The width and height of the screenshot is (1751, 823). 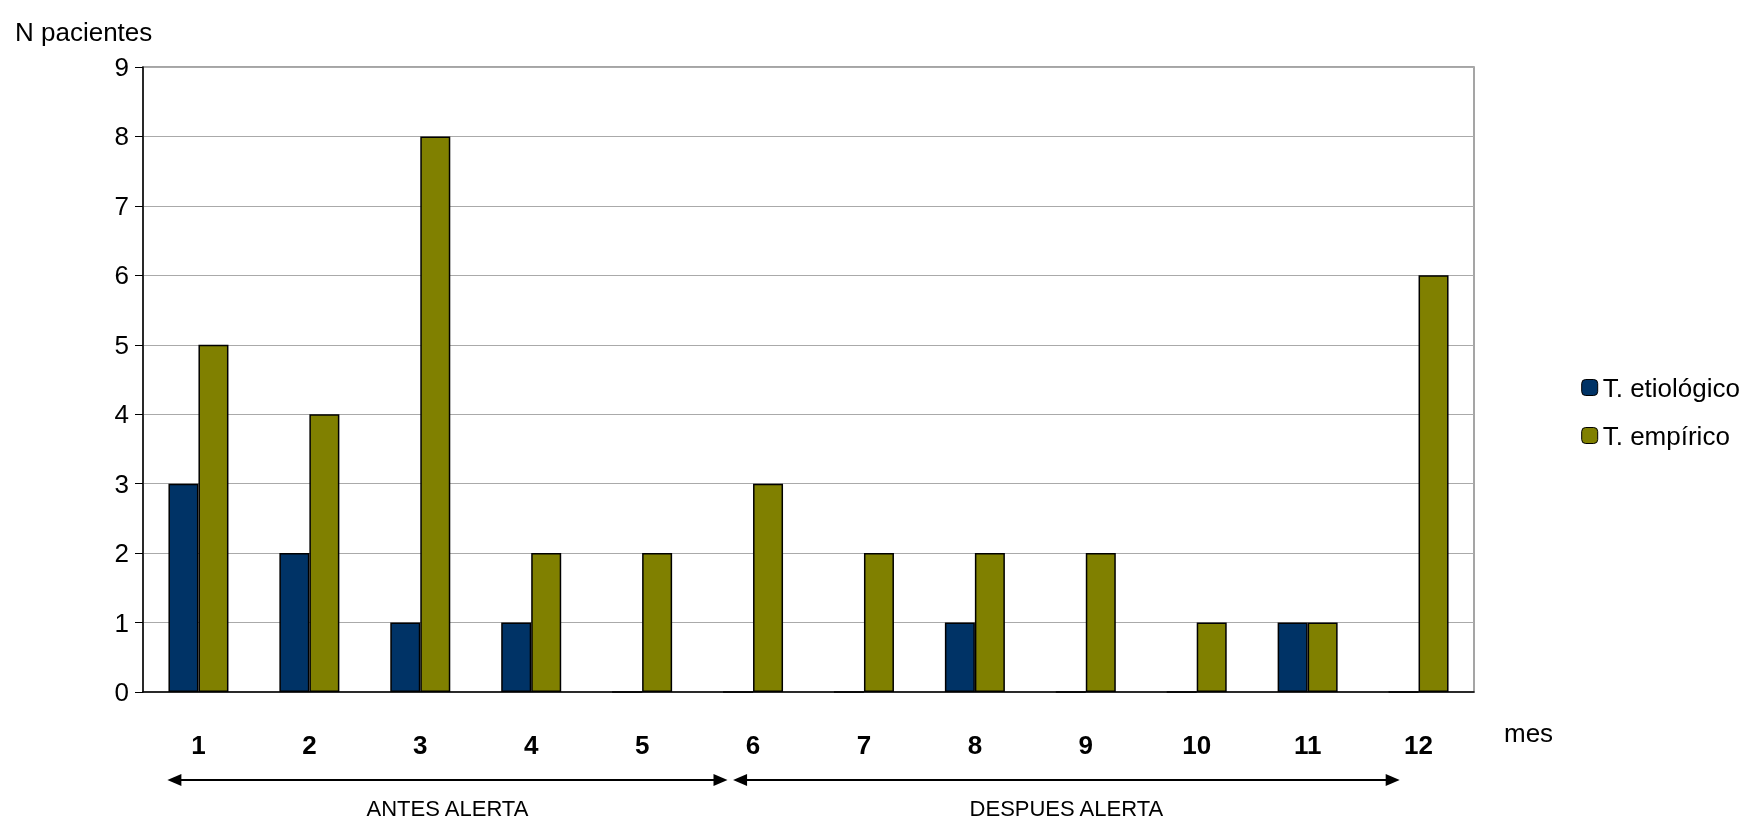 I want to click on x-tick-label: 3, so click(x=420, y=745).